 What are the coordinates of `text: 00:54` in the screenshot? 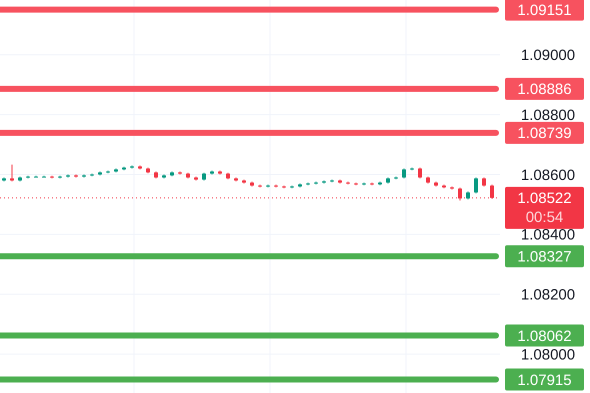 It's located at (545, 217).